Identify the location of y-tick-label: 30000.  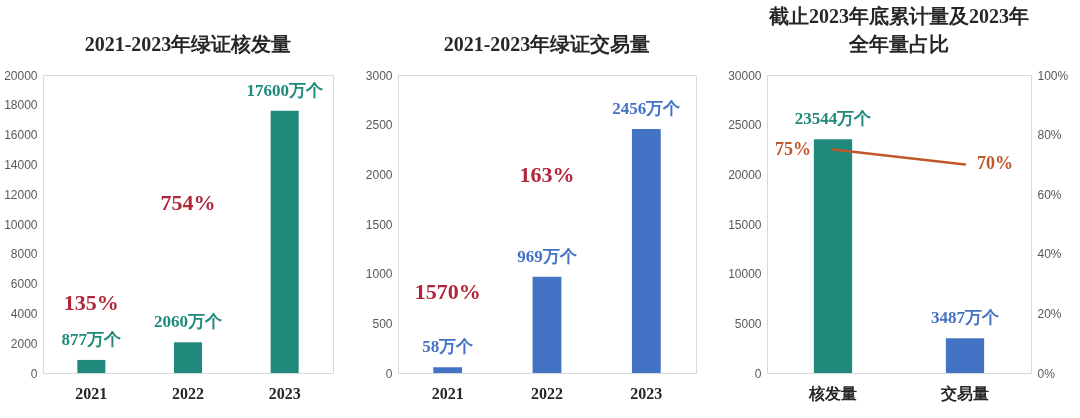
(745, 75).